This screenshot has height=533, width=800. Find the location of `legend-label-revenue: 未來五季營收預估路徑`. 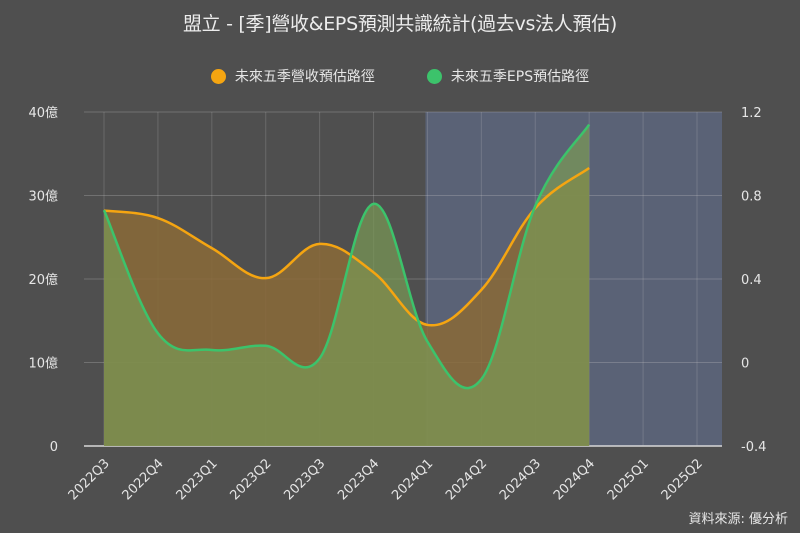

legend-label-revenue: 未來五季營收預估路徑 is located at coordinates (304, 77).